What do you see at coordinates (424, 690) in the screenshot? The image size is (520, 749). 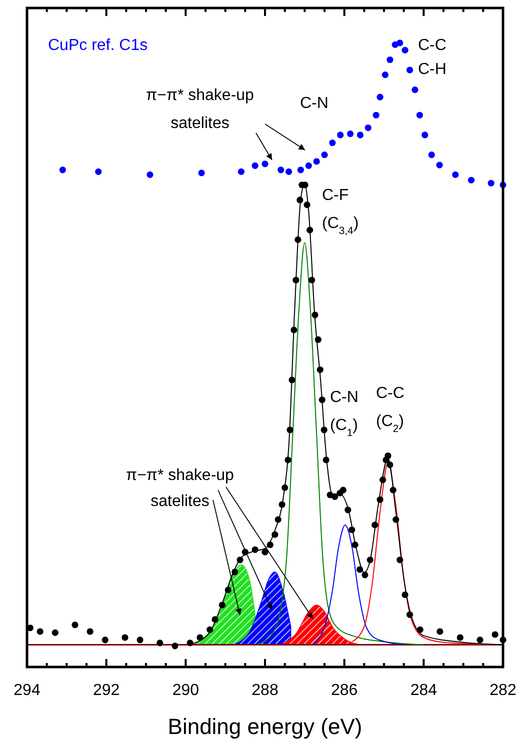 I see `x-tick-label: 284` at bounding box center [424, 690].